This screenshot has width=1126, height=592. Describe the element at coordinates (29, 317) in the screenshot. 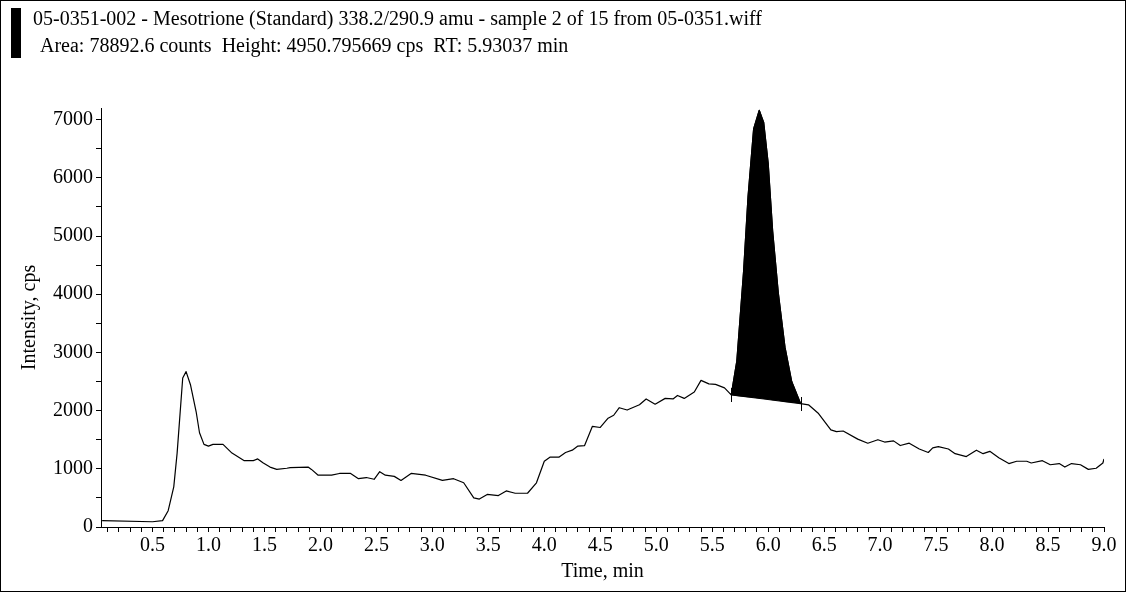

I see `y-axis-title: Intensity, cps` at that location.